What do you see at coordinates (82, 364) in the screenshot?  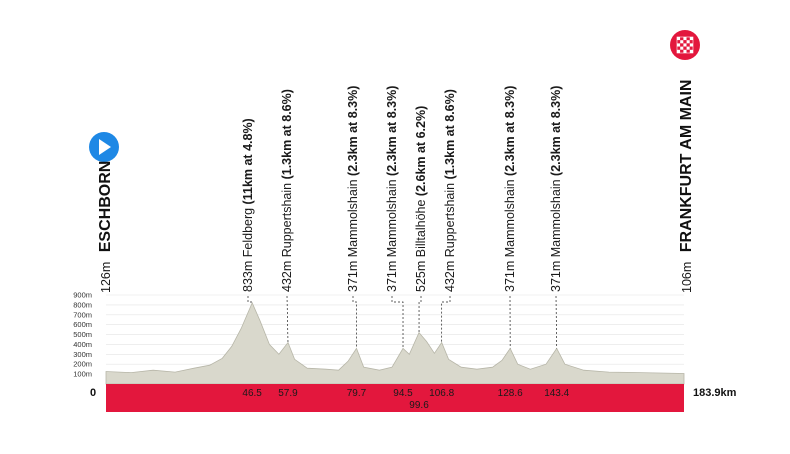 I see `y-tick-label: 200m` at bounding box center [82, 364].